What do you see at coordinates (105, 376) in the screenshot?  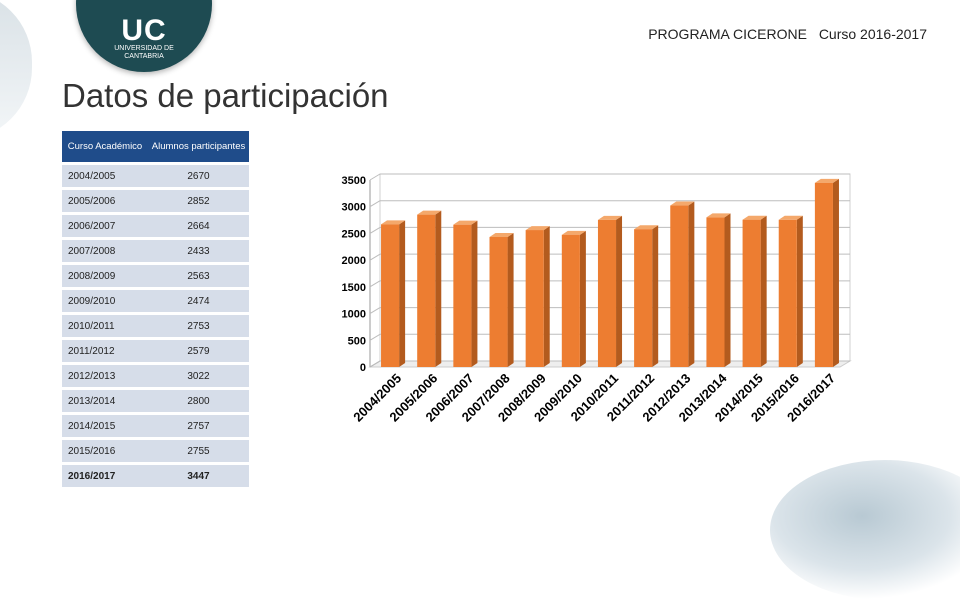 I see `course-cell: 2012/2013` at bounding box center [105, 376].